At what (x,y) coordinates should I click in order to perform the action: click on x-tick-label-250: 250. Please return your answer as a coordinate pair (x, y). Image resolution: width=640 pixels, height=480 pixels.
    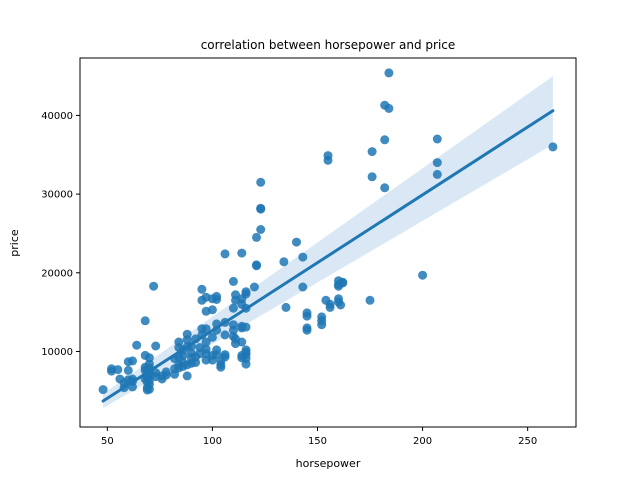
    Looking at the image, I should click on (527, 441).